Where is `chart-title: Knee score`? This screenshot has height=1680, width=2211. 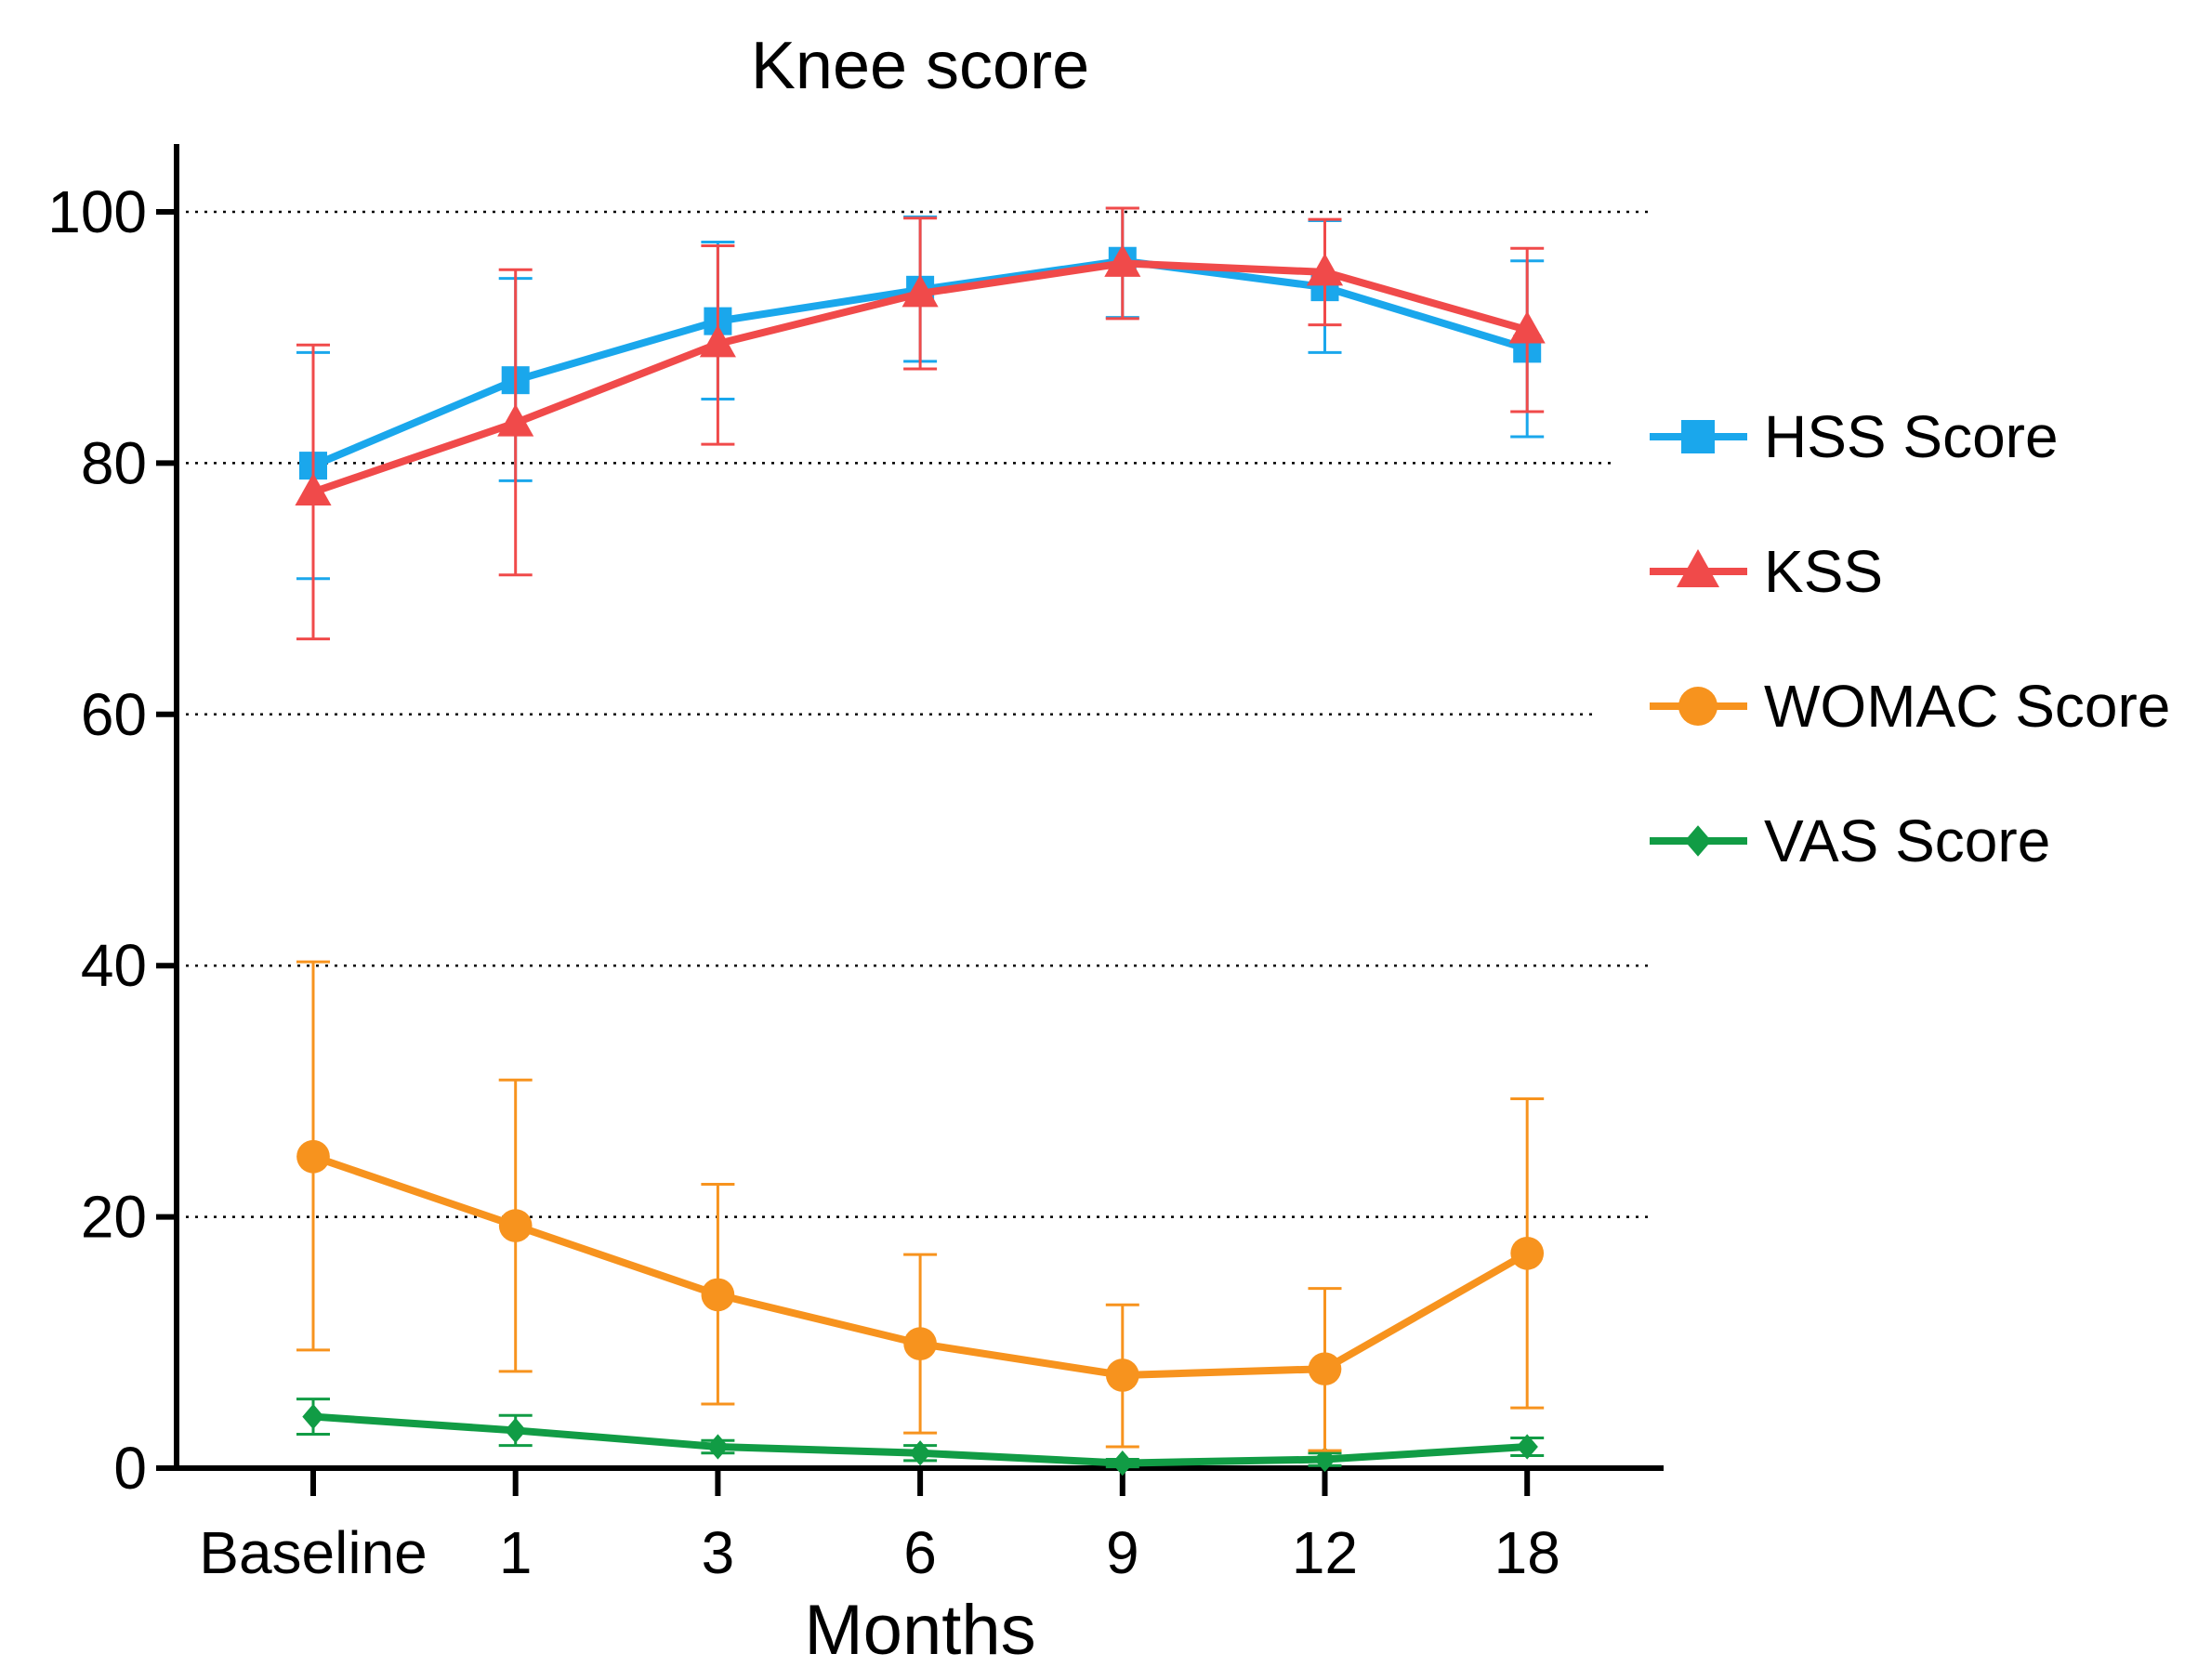
chart-title: Knee score is located at coordinates (920, 66).